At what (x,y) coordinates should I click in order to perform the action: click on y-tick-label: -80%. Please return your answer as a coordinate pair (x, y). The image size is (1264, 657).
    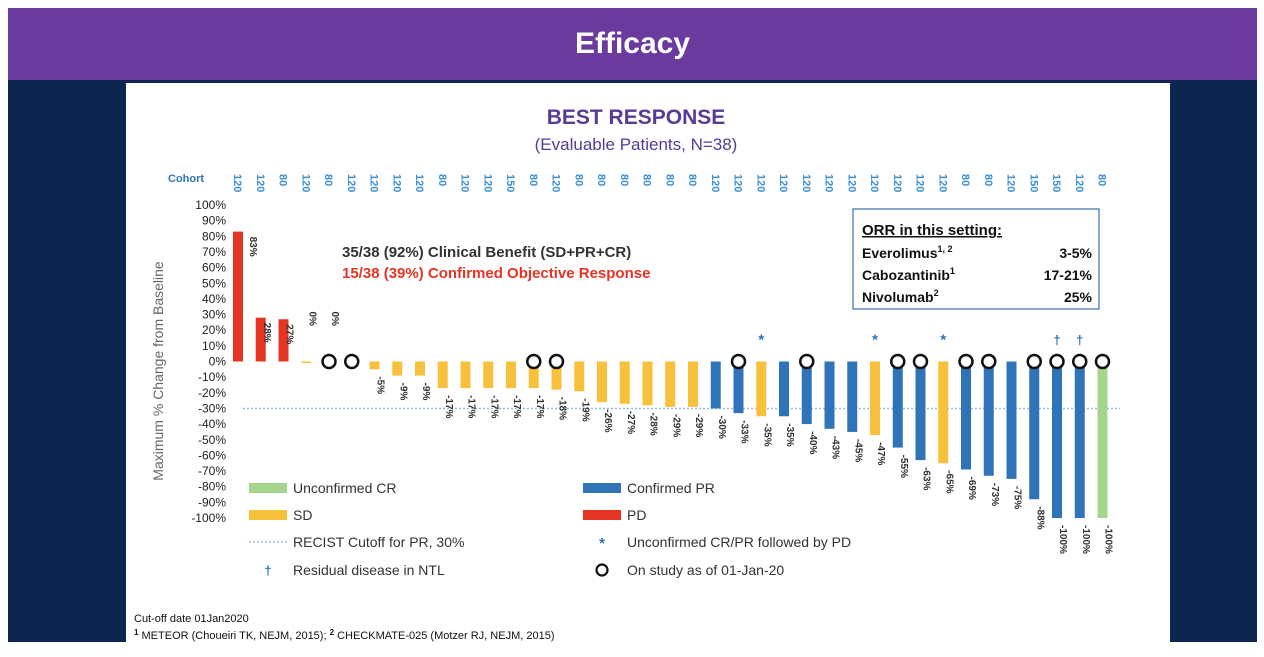
    Looking at the image, I should click on (212, 487).